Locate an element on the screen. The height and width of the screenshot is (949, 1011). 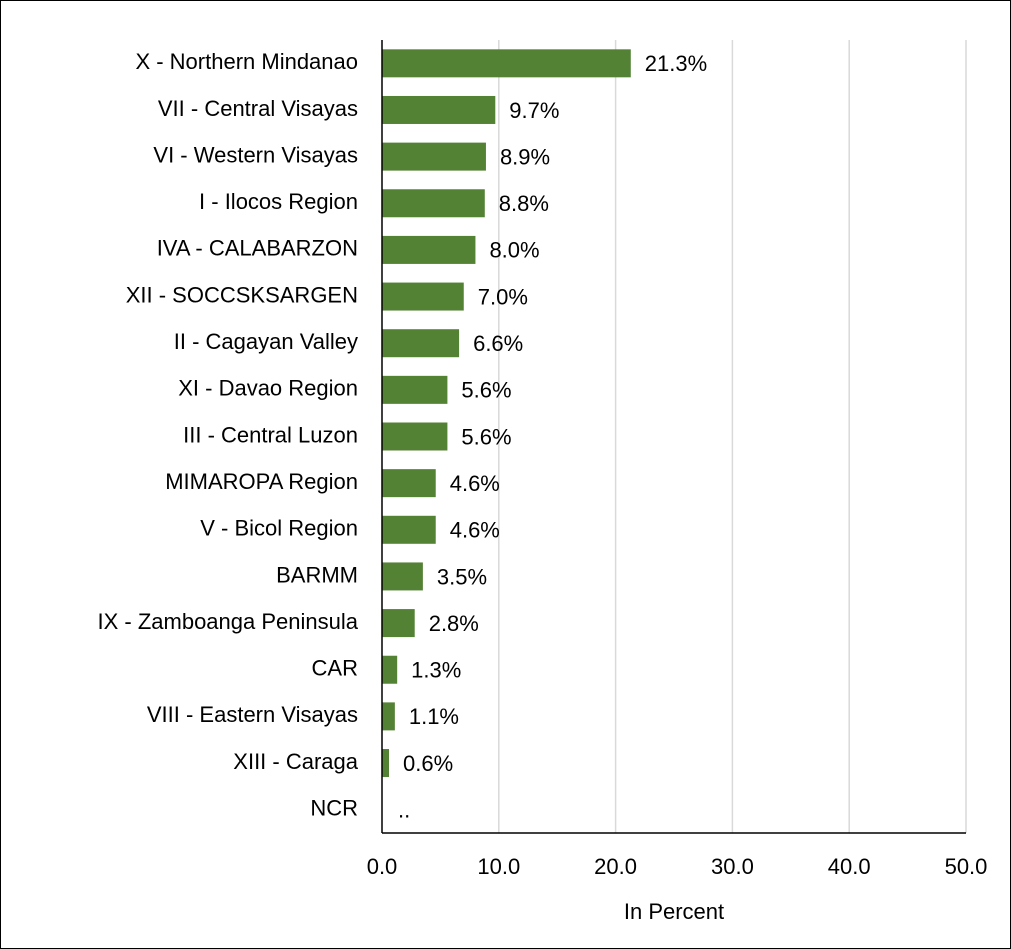
y-tick-label: VII - Central Visayas is located at coordinates (258, 108).